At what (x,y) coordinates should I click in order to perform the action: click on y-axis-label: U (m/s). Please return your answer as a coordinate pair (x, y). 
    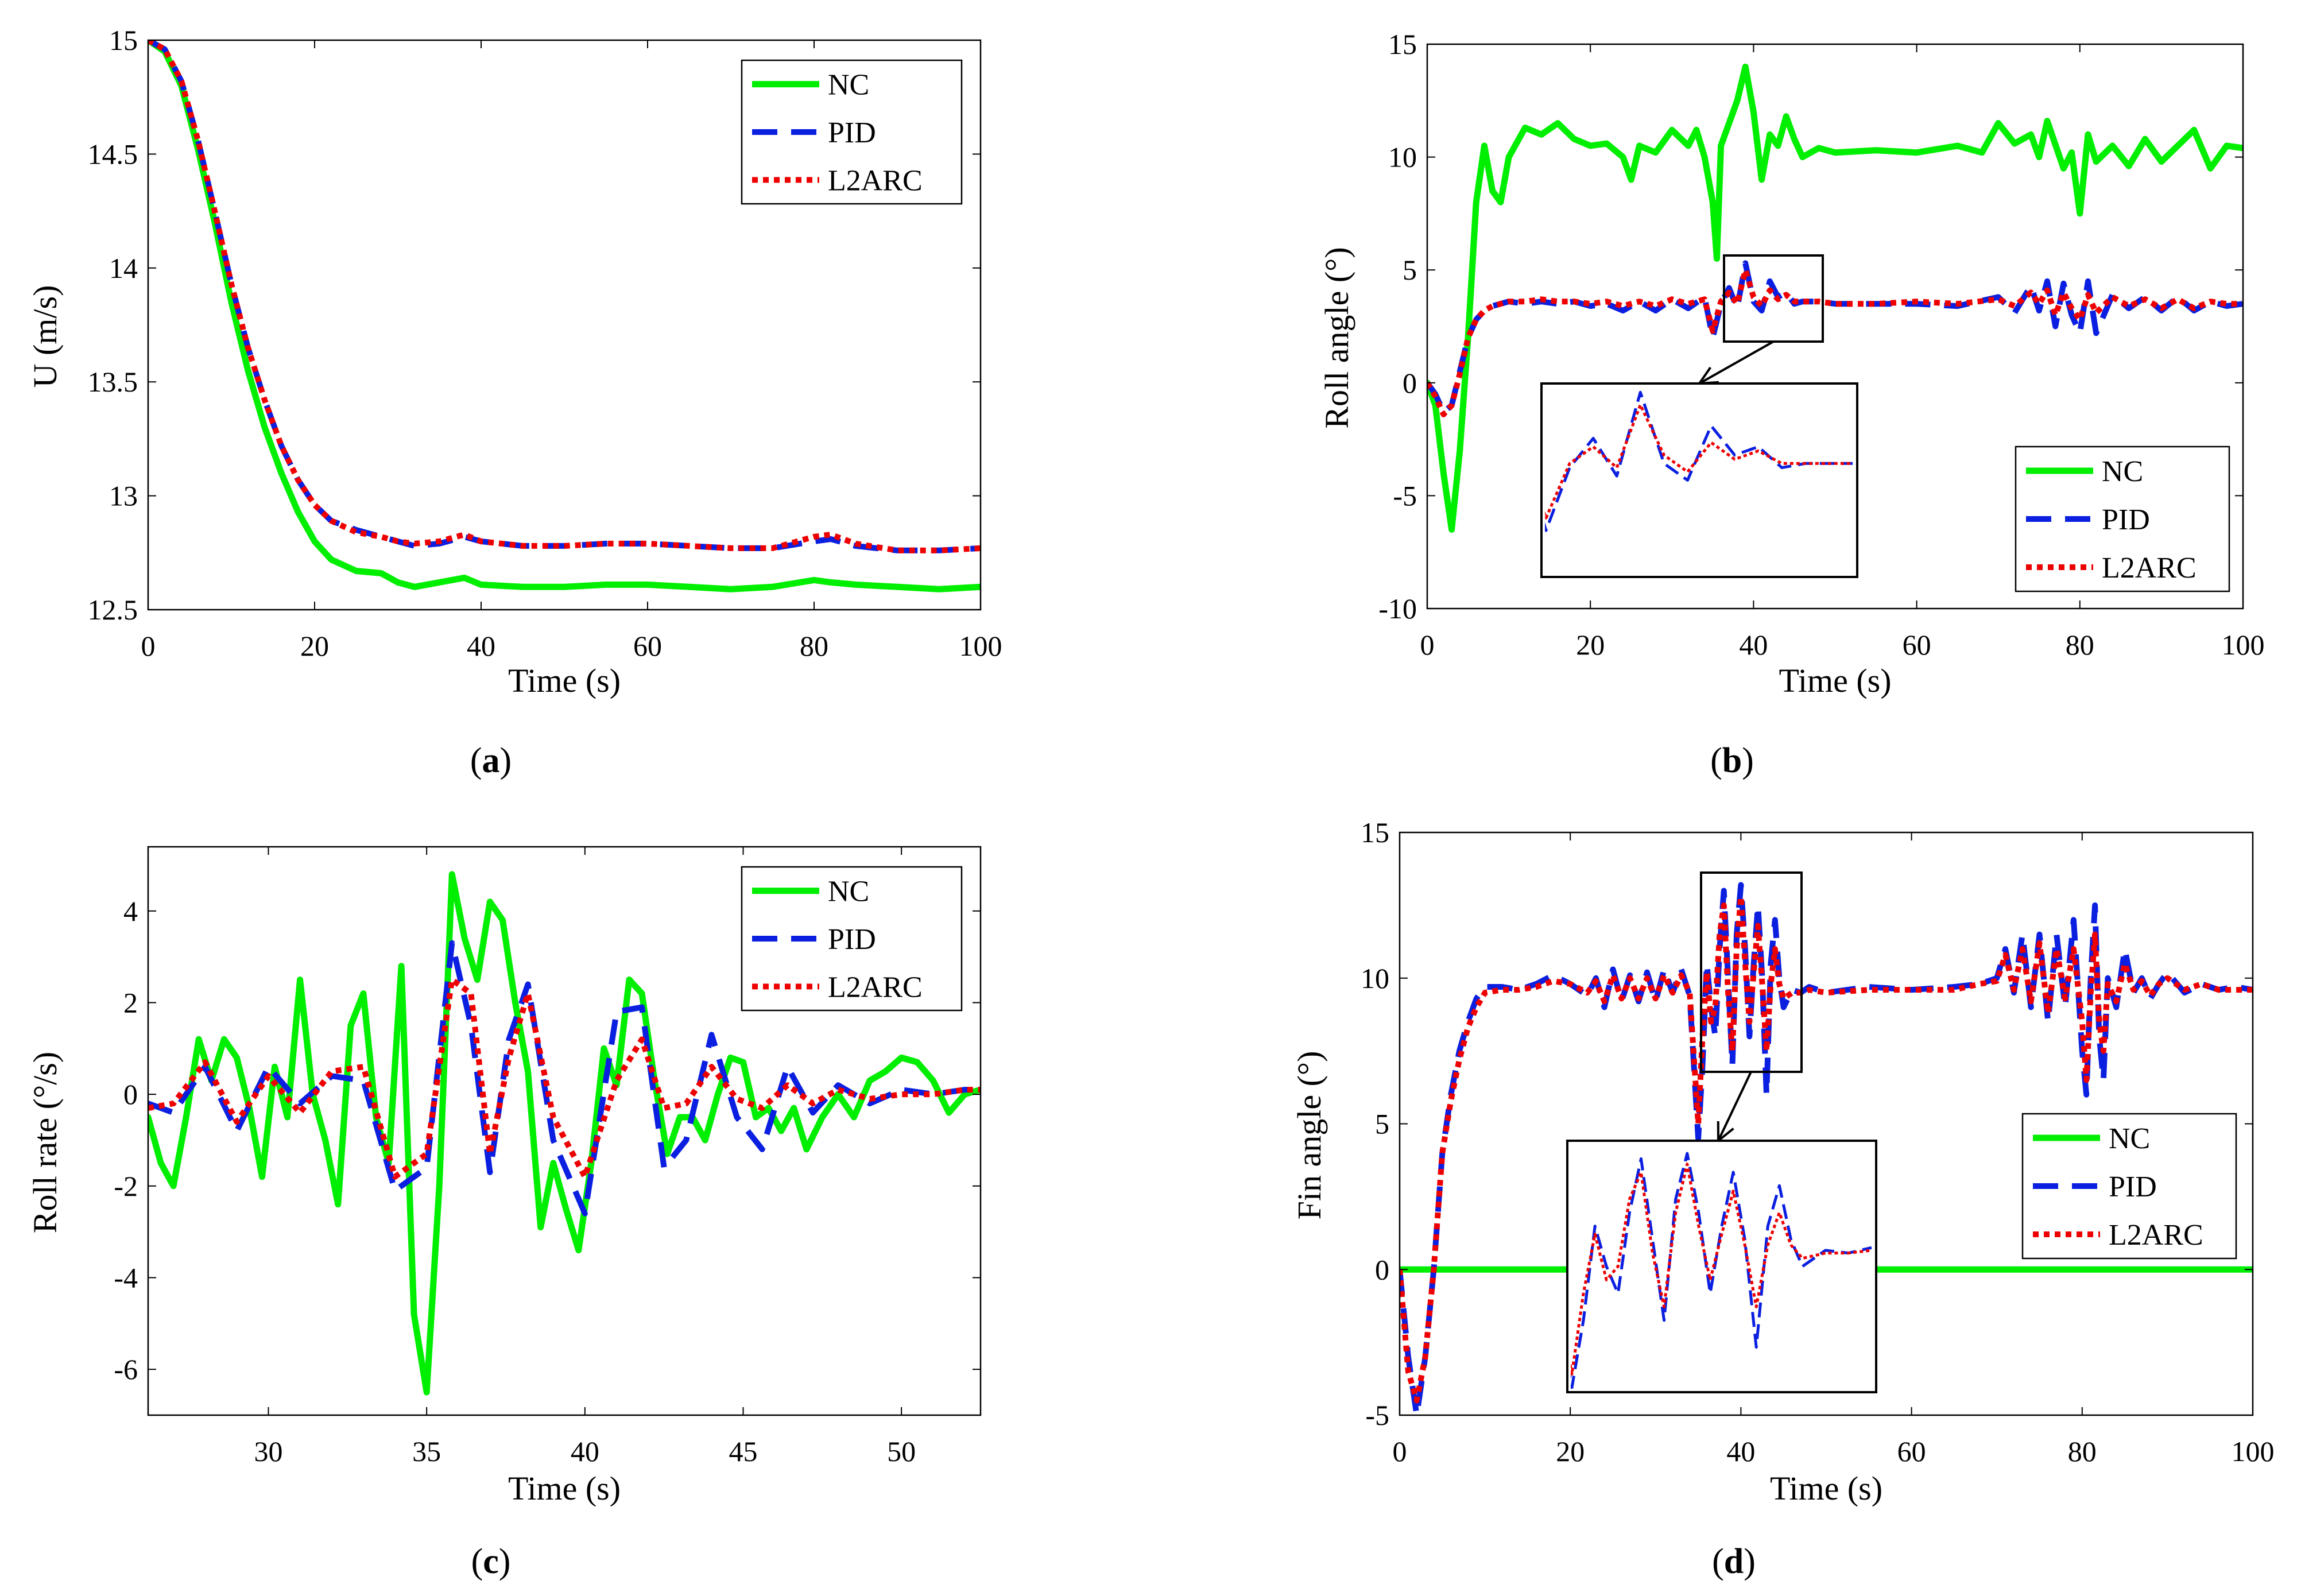
    Looking at the image, I should click on (45, 336).